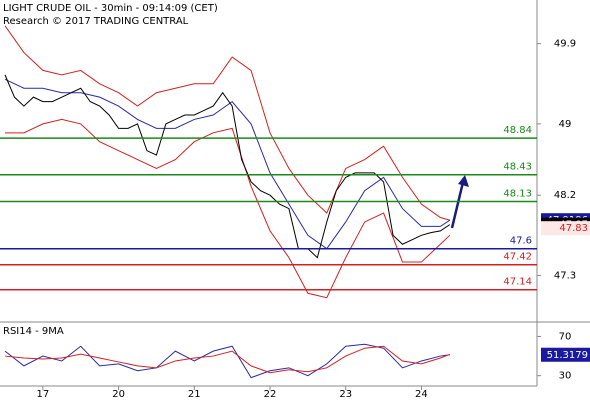 This screenshot has height=400, width=590. What do you see at coordinates (573, 228) in the screenshot?
I see `value-badge-label: 47.83` at bounding box center [573, 228].